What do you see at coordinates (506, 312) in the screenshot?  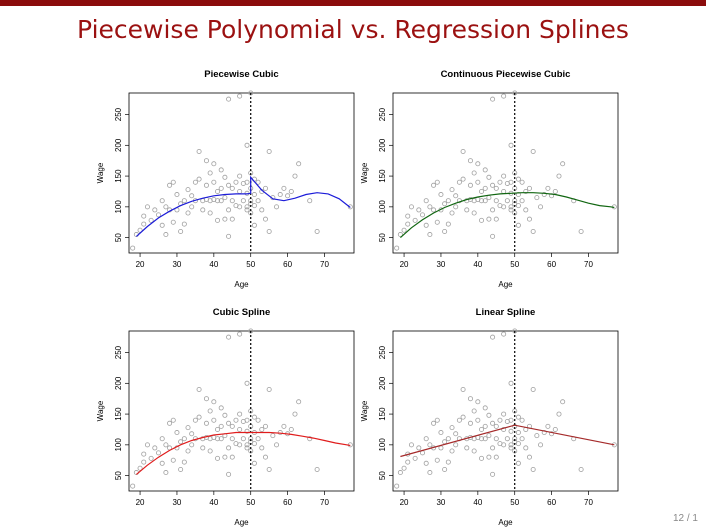 I see `chart-title: Linear Spline` at bounding box center [506, 312].